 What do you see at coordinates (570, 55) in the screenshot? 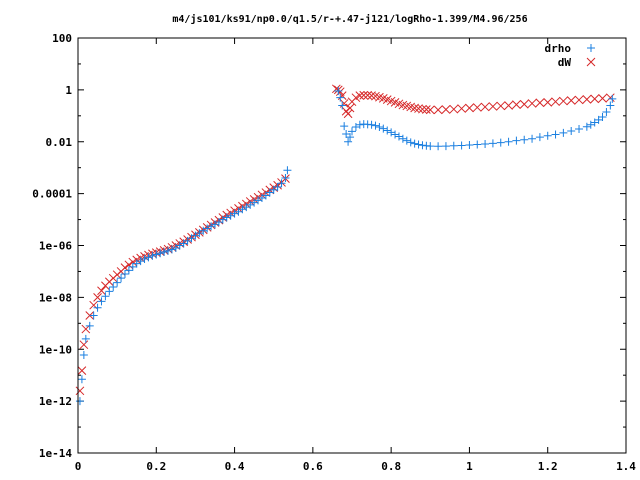
I see `legend: drho dW` at bounding box center [570, 55].